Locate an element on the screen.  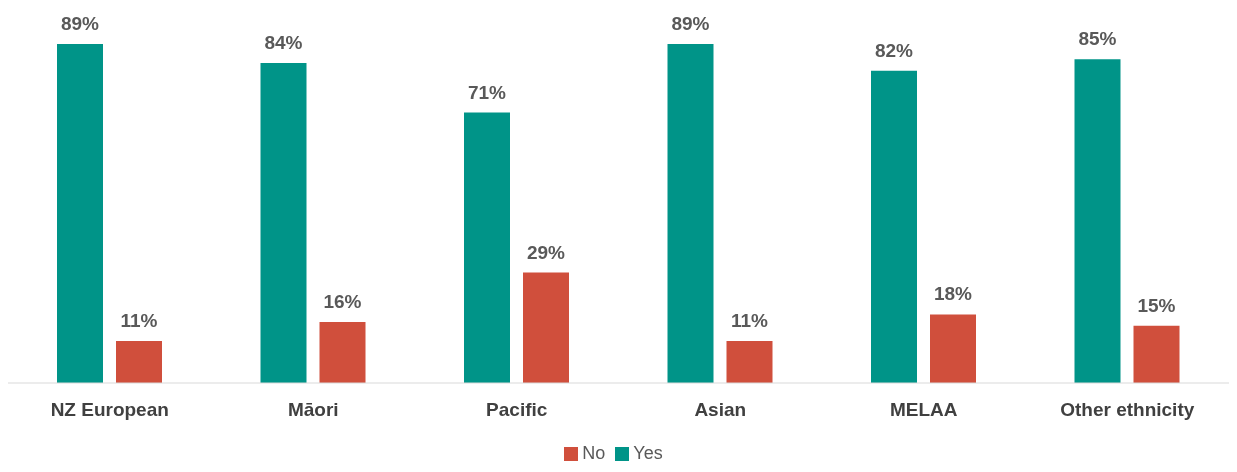
legend-label: Yes is located at coordinates (648, 453).